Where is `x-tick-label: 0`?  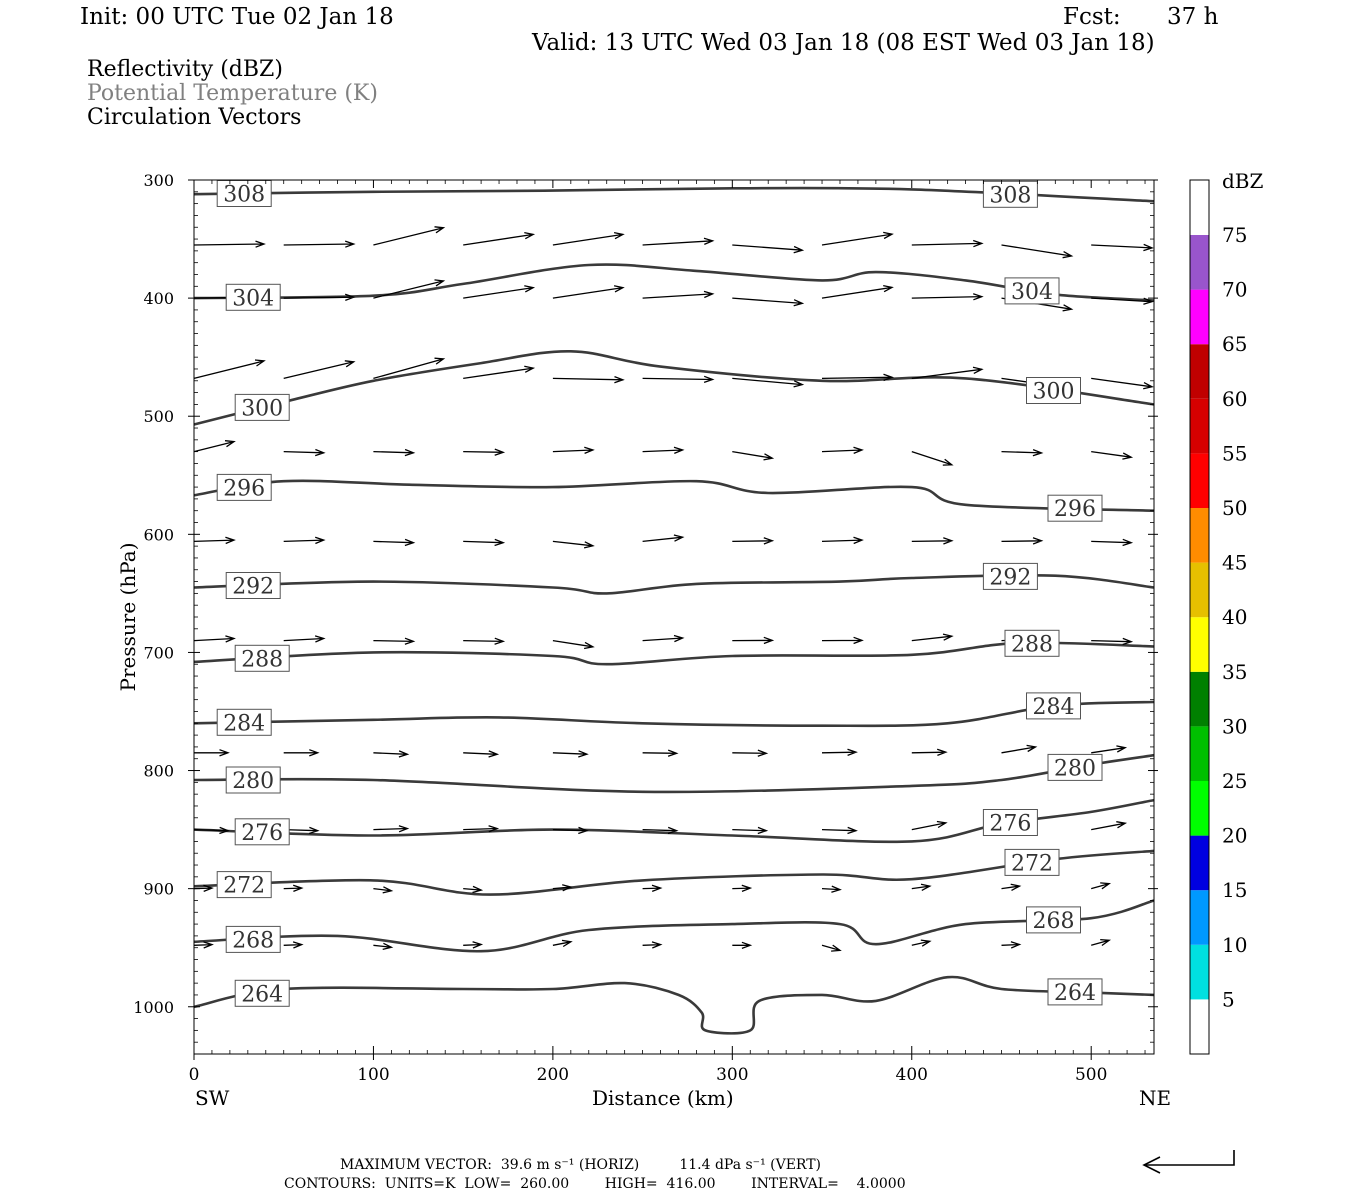 x-tick-label: 0 is located at coordinates (194, 1075).